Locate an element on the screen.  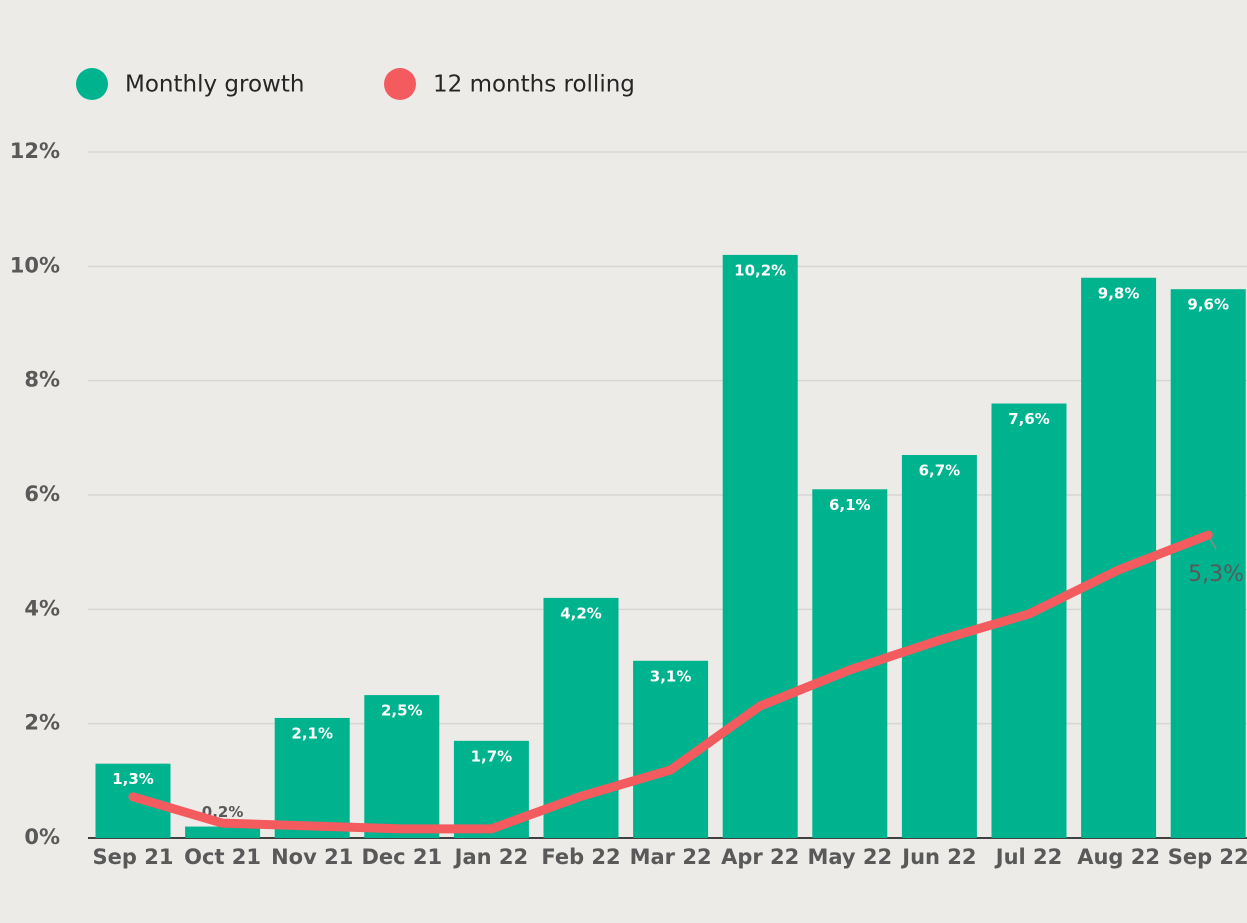
x-tick-label: Apr 22 is located at coordinates (760, 857).